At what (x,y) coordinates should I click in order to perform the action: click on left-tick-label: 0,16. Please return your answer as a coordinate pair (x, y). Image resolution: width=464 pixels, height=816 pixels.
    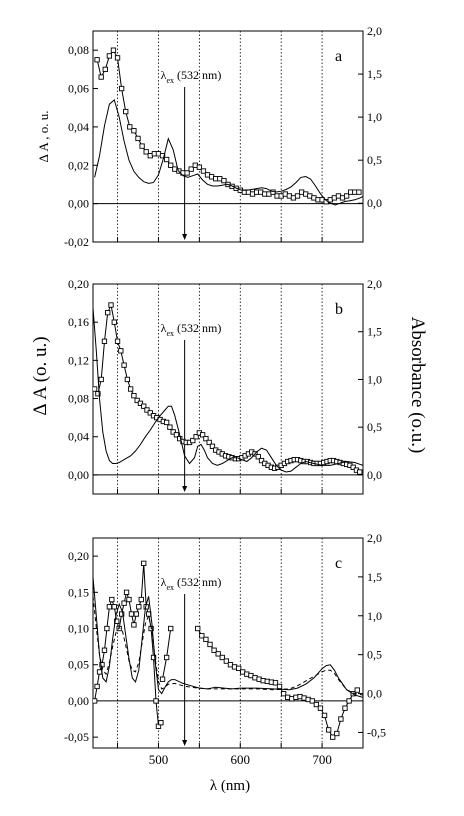
    Looking at the image, I should click on (78, 322).